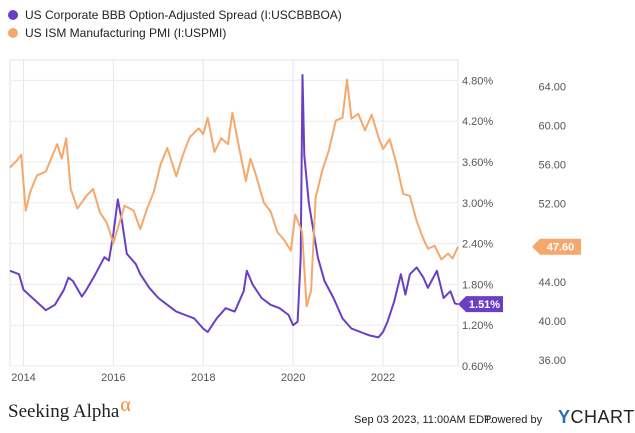 The image size is (635, 433). Describe the element at coordinates (513, 420) in the screenshot. I see `powered-by-text: Powered by` at that location.